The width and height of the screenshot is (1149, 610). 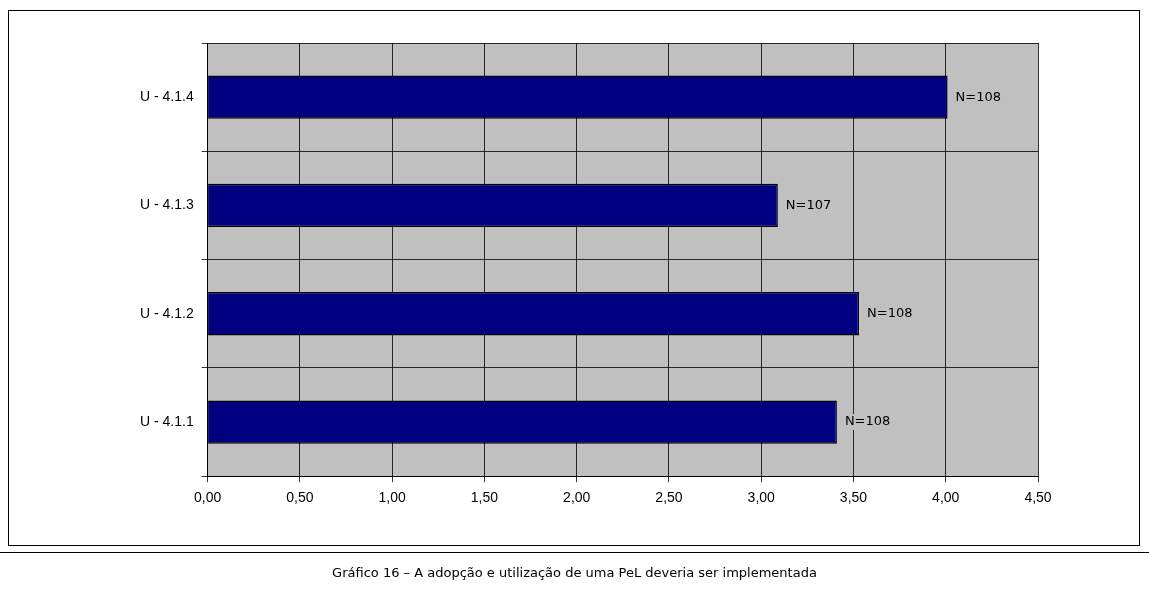 I want to click on x-tick-label: 0,50, so click(x=300, y=497).